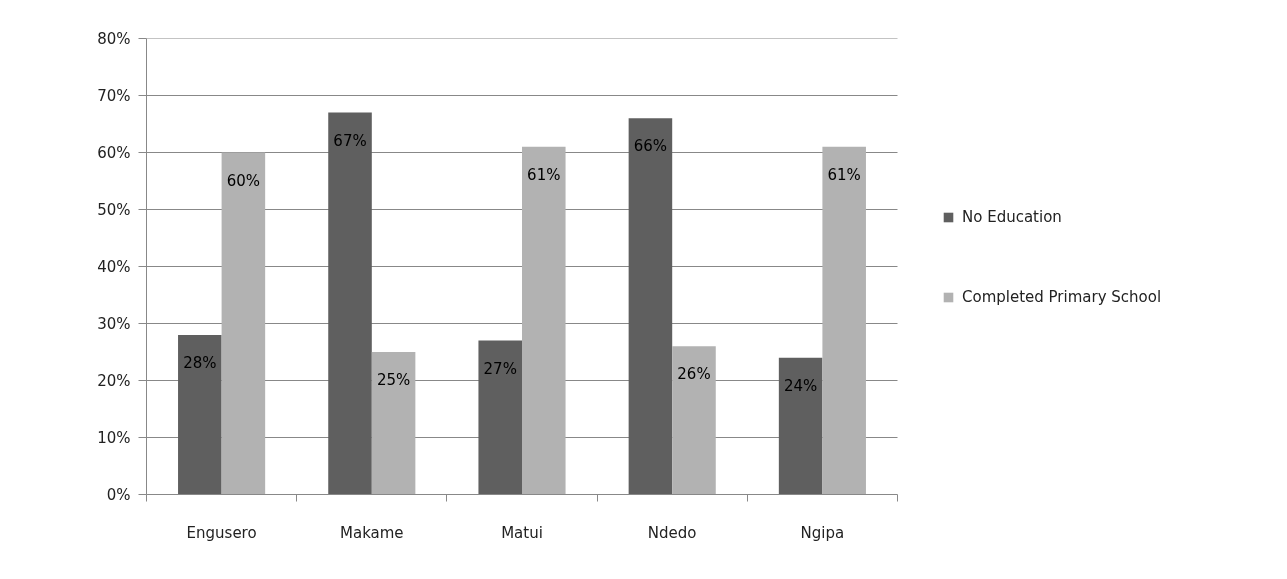 Image resolution: width=1287 pixels, height=579 pixels. What do you see at coordinates (1012, 217) in the screenshot?
I see `legend-label: No Education` at bounding box center [1012, 217].